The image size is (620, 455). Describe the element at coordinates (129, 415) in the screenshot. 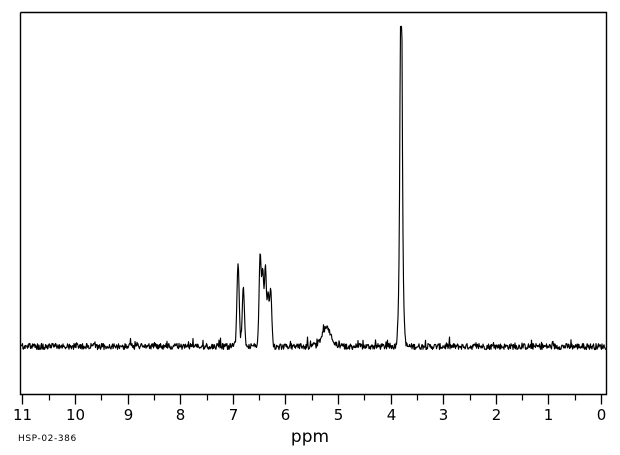

I see `axis-tick-label: 9` at that location.